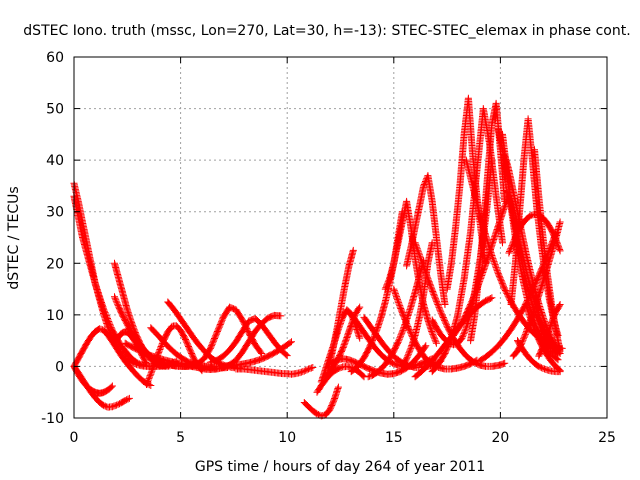 Image resolution: width=640 pixels, height=480 pixels. I want to click on series-15-markers, so click(274, 371).